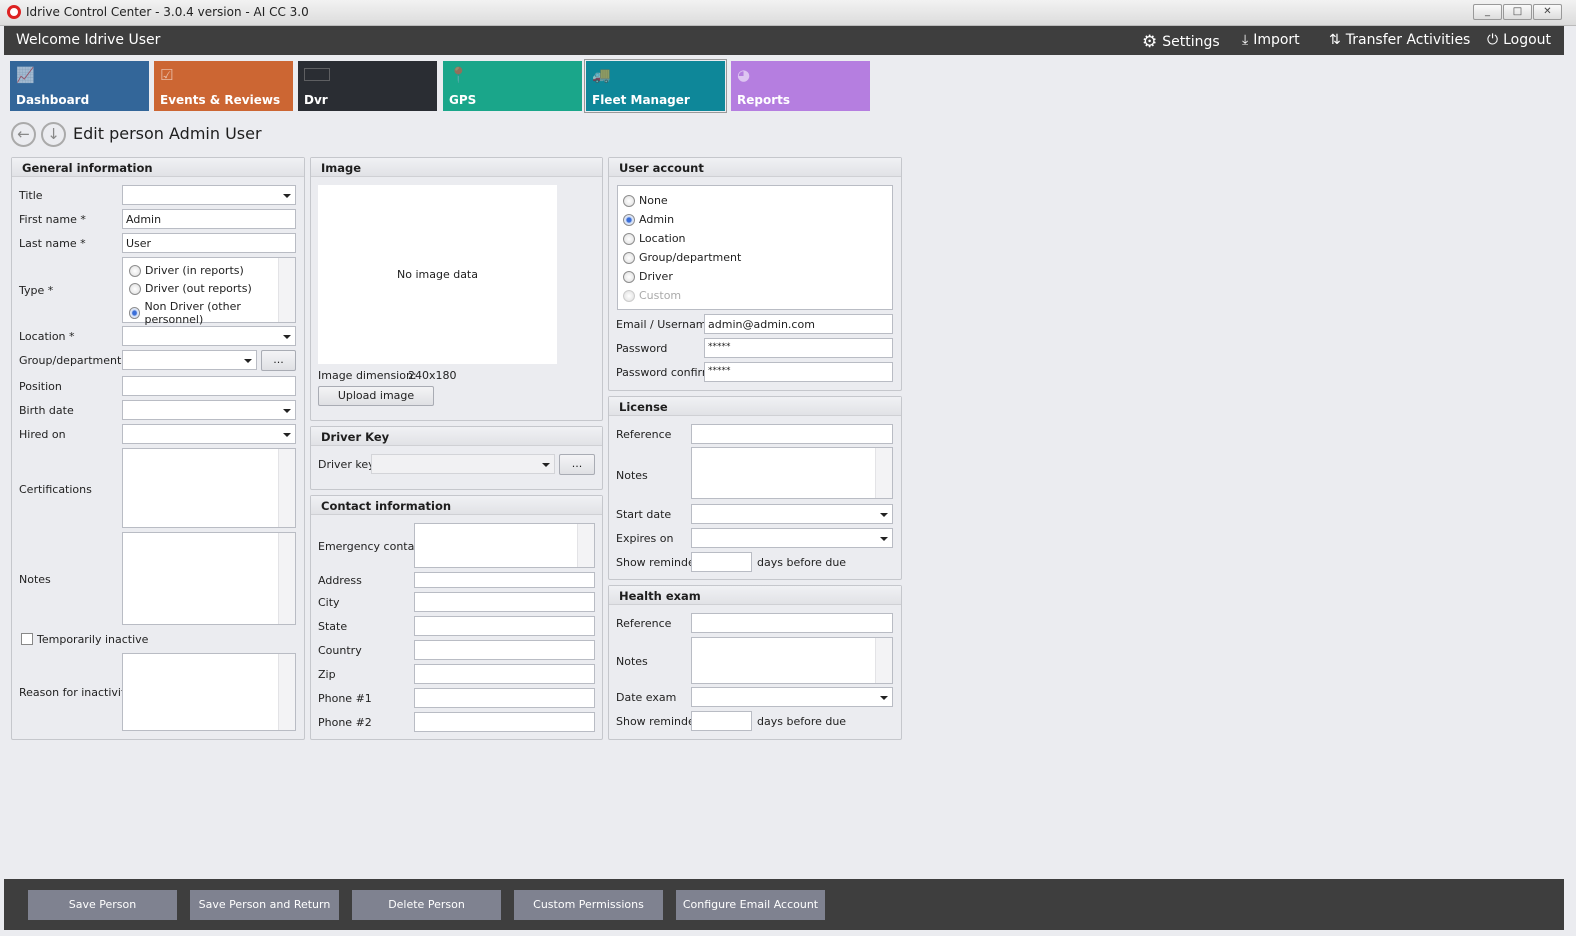  I want to click on account-driver-radio: Driver, so click(648, 276).